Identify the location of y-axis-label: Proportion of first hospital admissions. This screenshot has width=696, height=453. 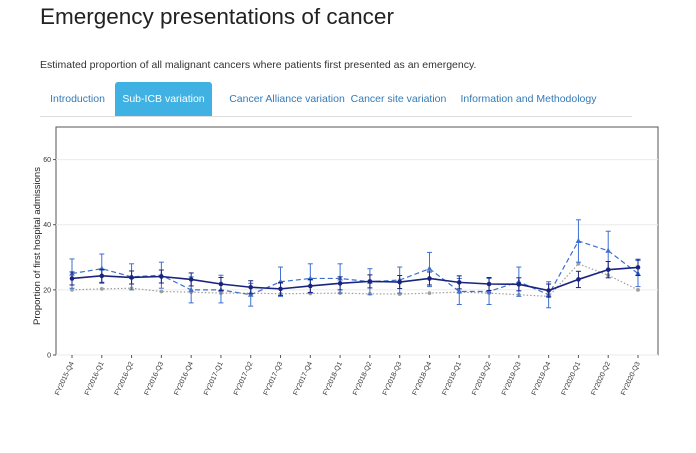
(37, 246).